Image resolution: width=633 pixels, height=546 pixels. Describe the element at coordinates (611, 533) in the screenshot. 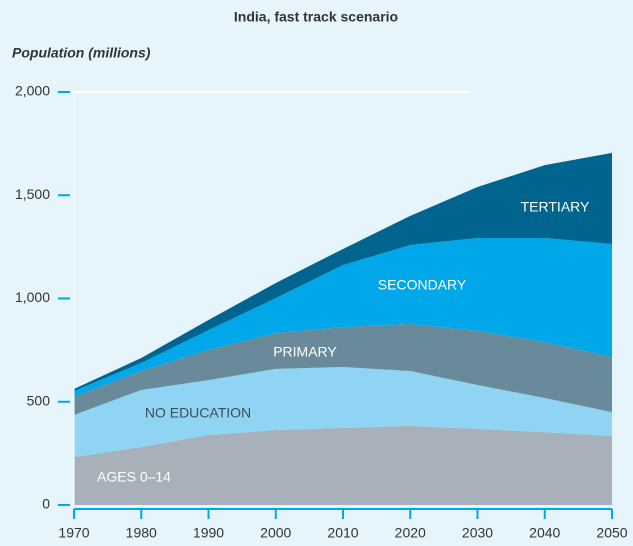

I see `x-tick-label: 2050` at that location.